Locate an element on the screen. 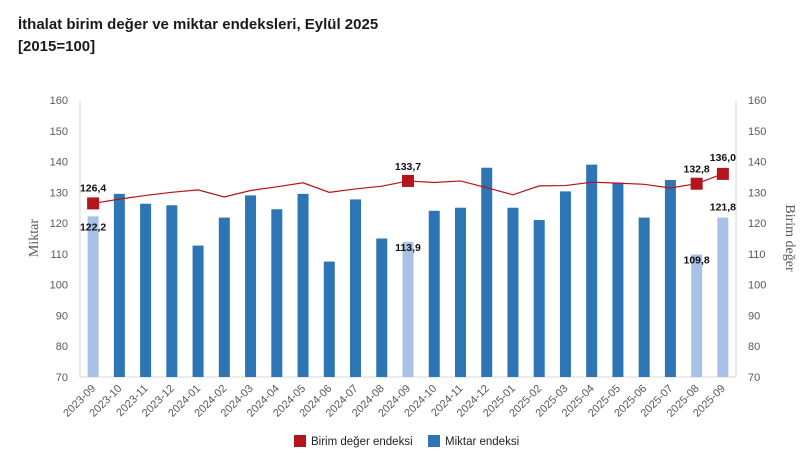 The image size is (809, 463). y-tick-left: 120 is located at coordinates (59, 224).